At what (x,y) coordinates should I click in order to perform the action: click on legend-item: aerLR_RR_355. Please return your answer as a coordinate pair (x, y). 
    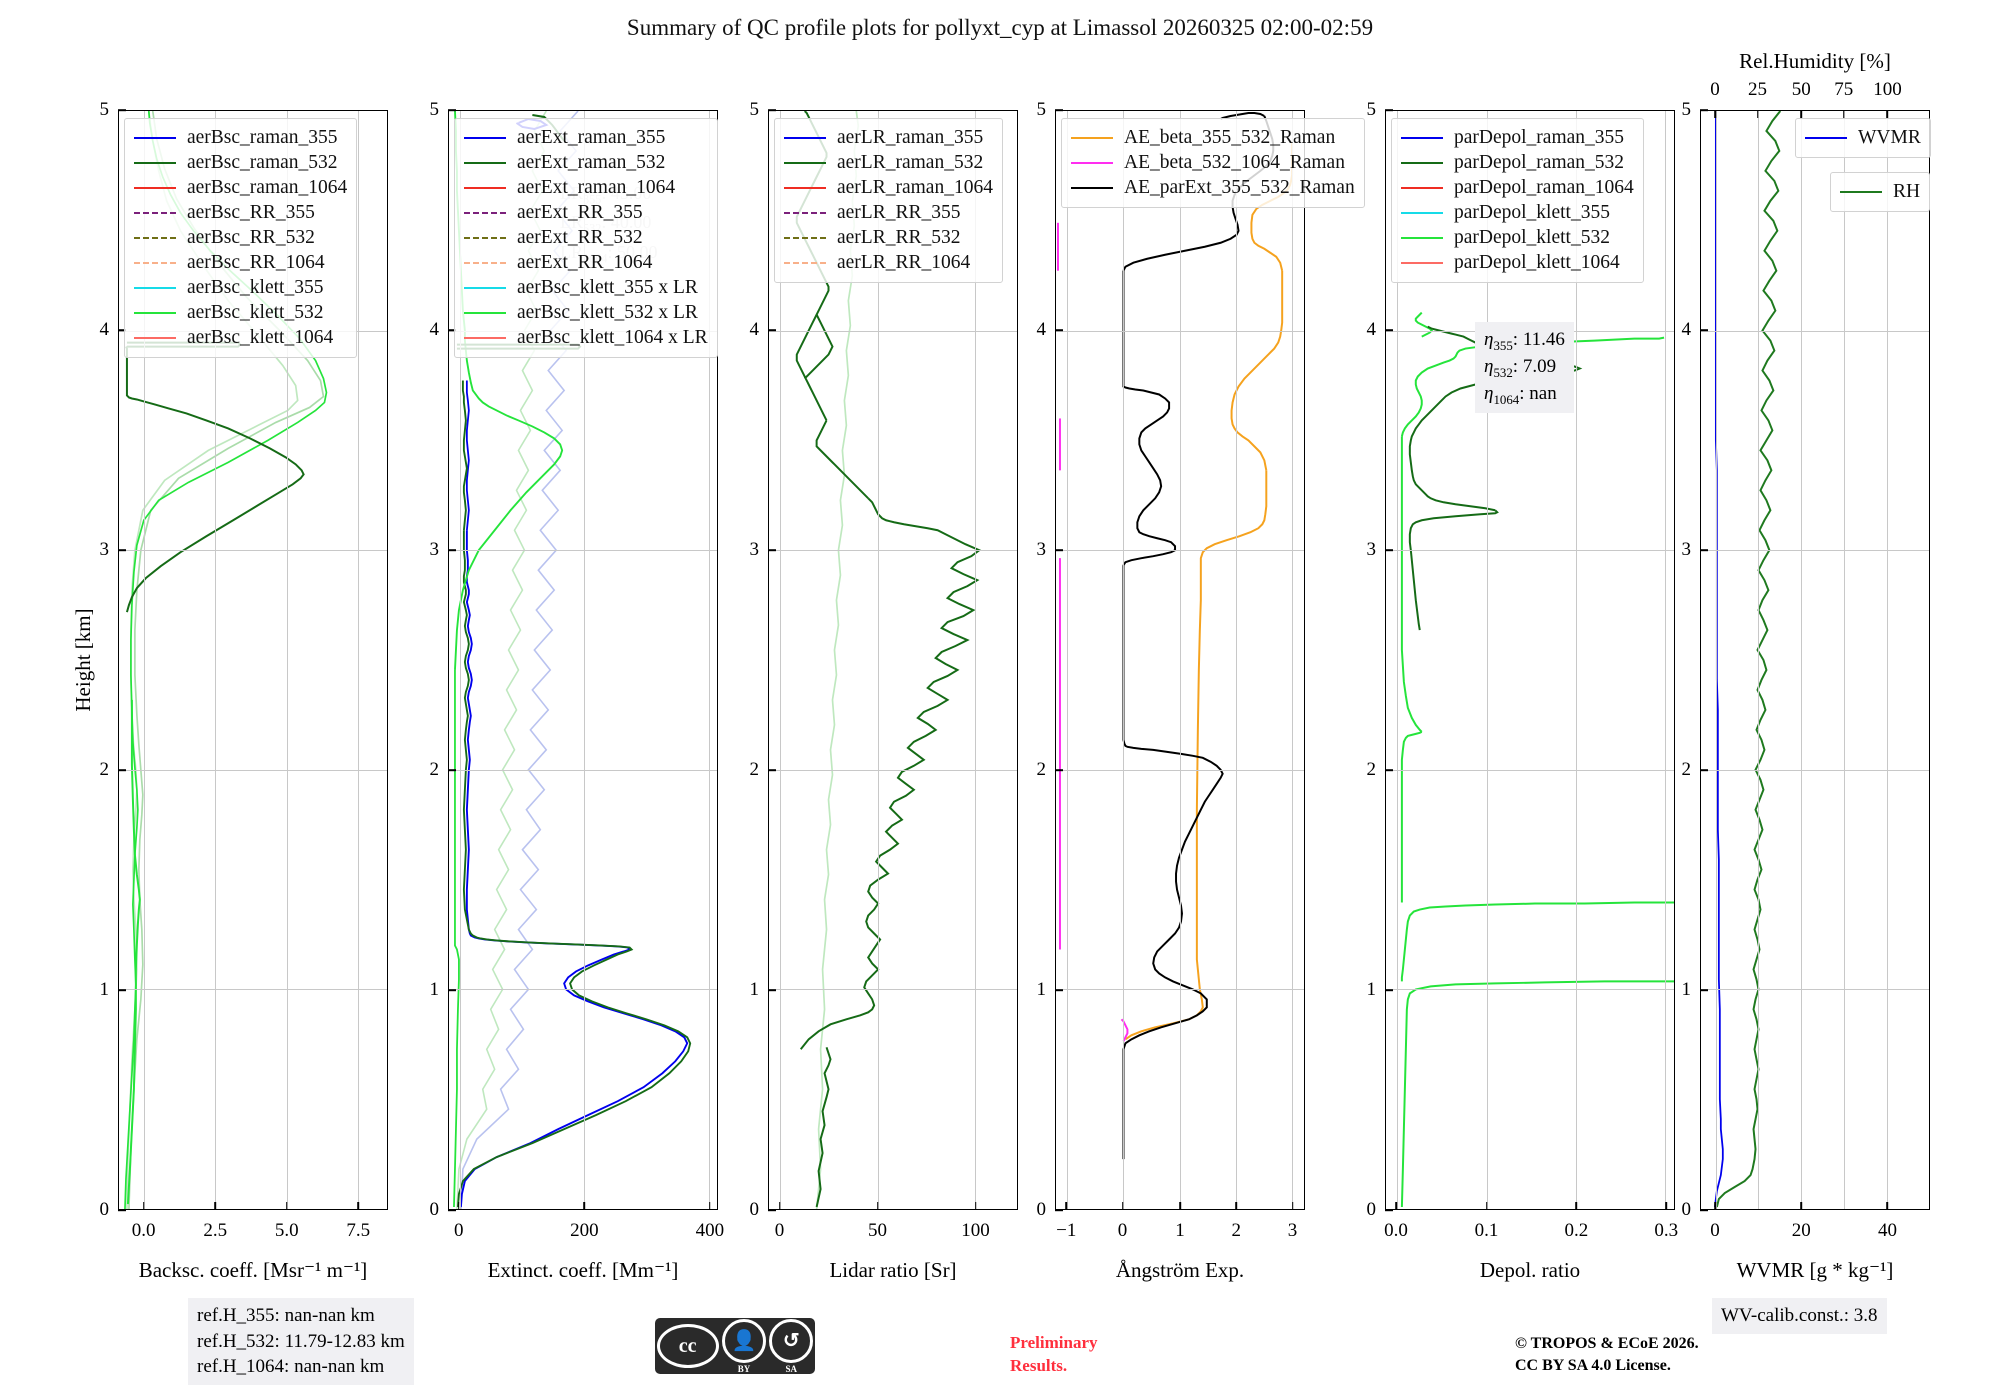
    Looking at the image, I should click on (888, 212).